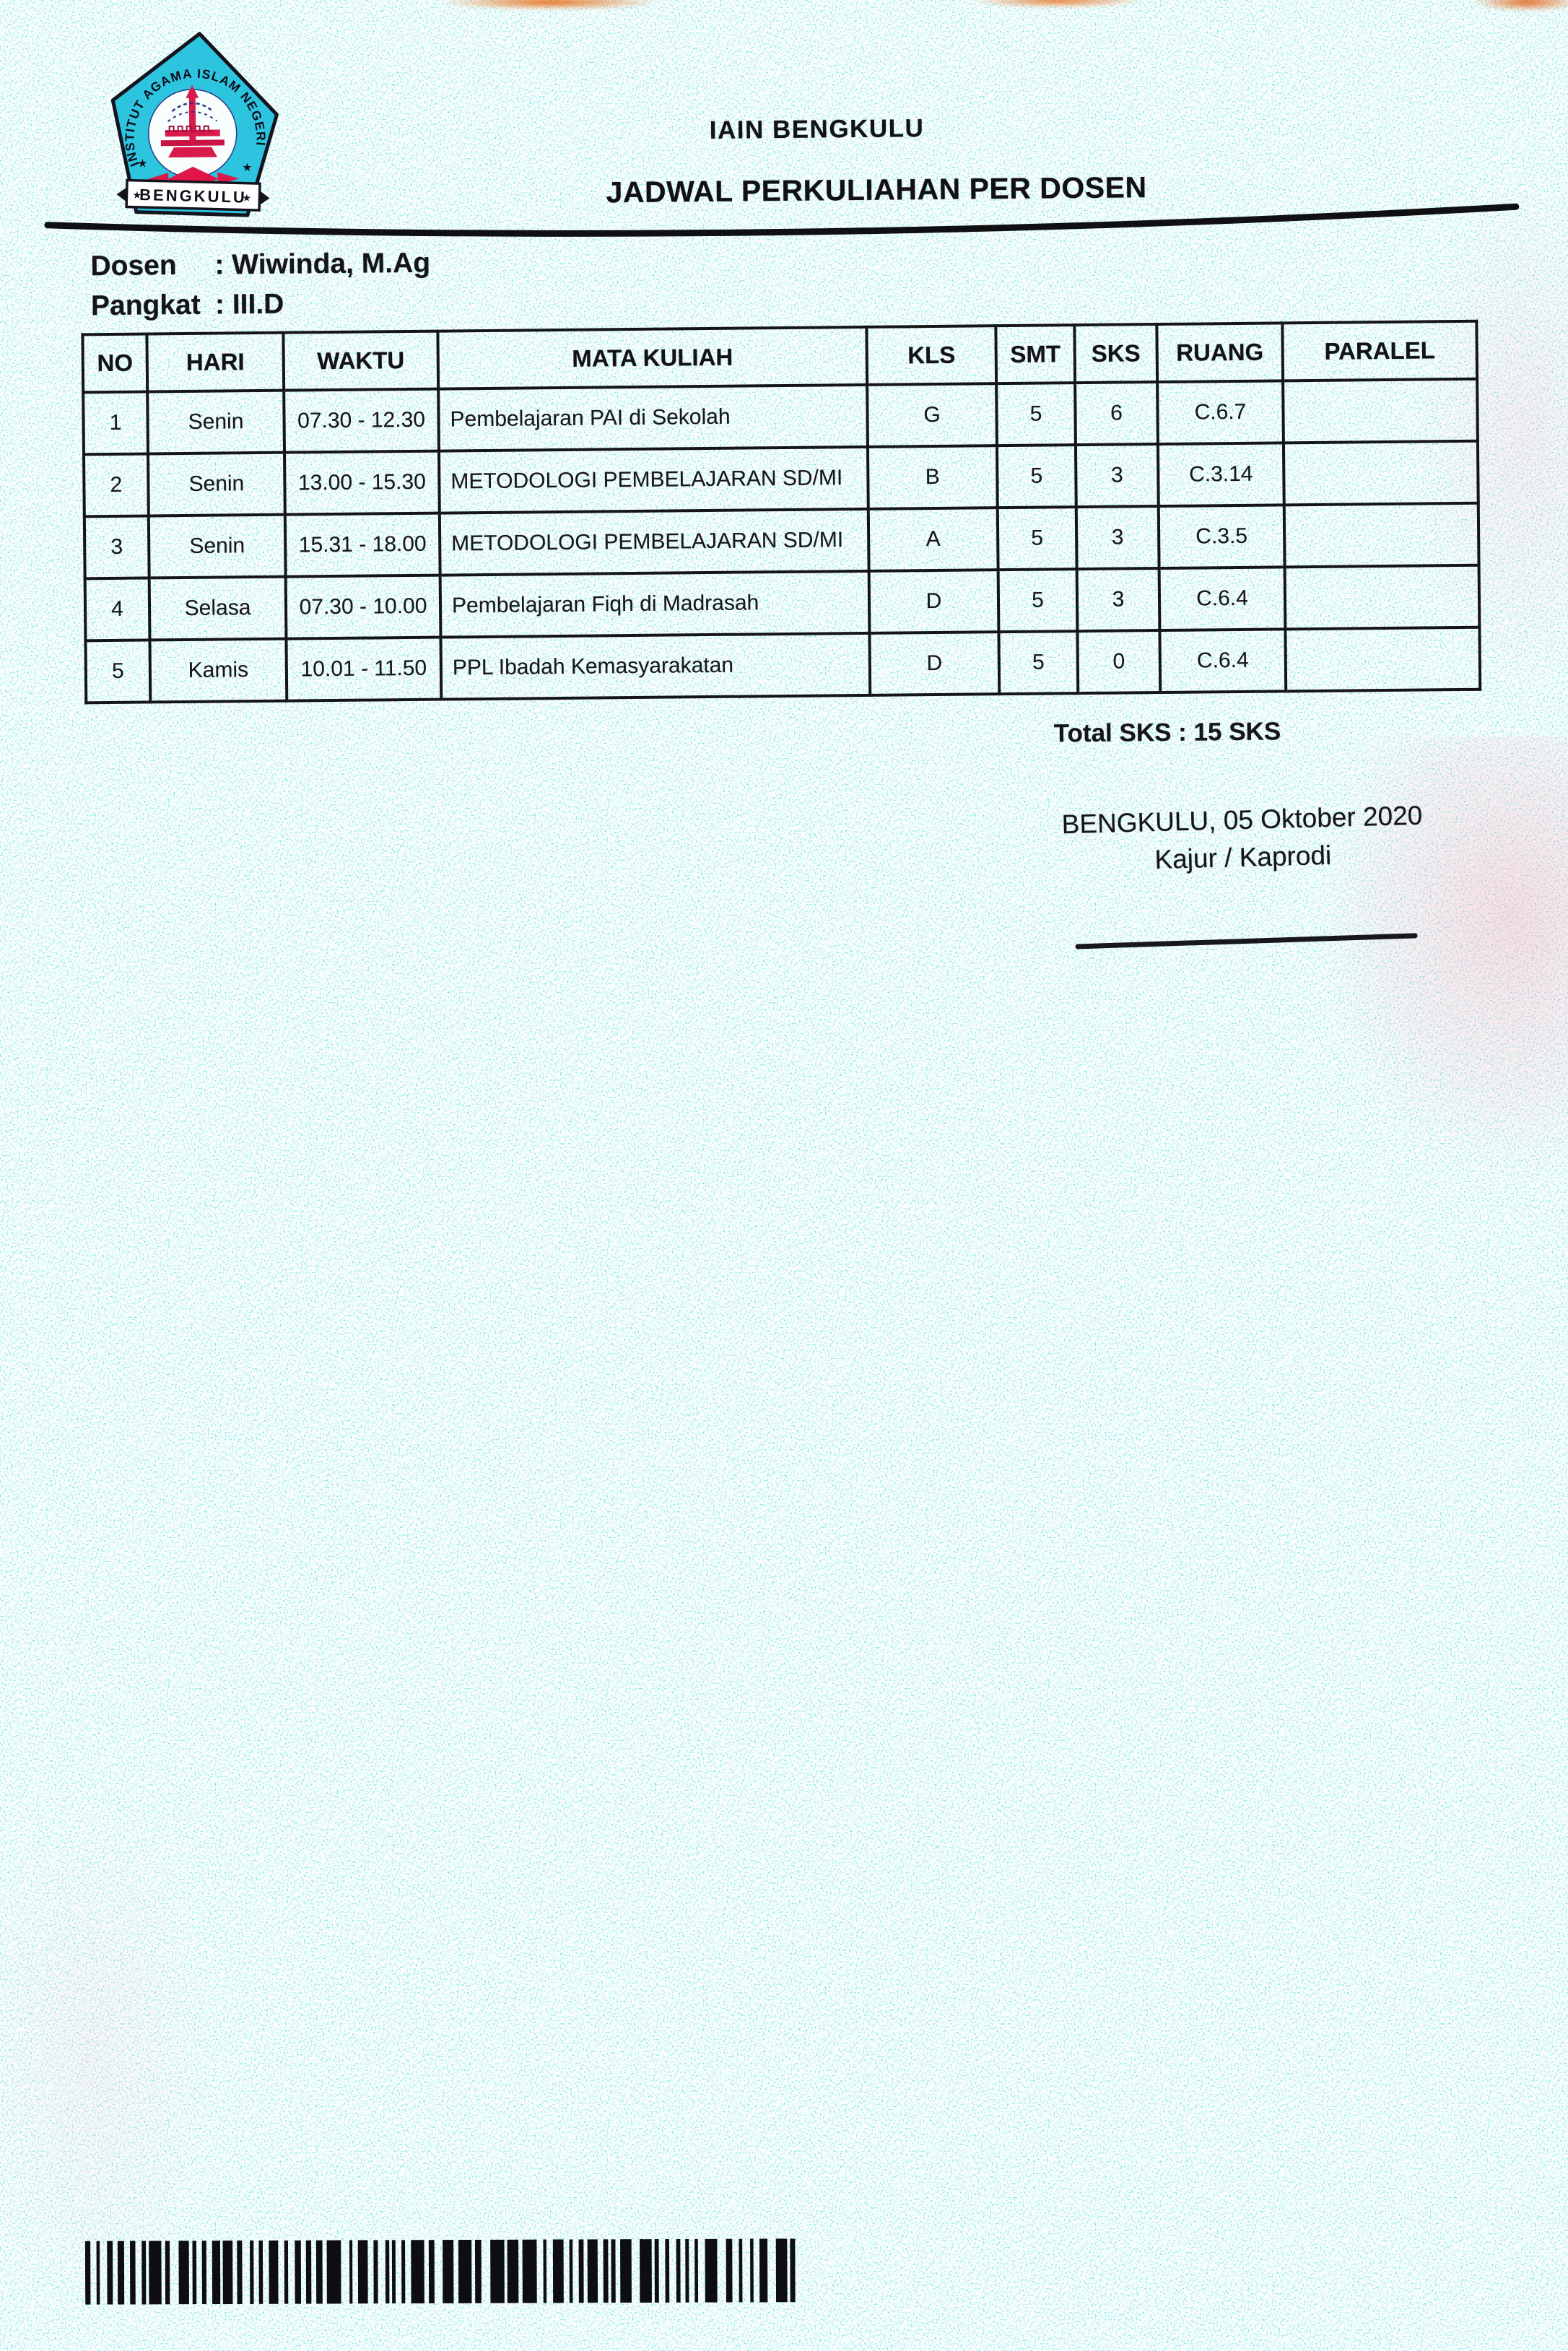 The width and height of the screenshot is (1568, 2351). Describe the element at coordinates (1167, 732) in the screenshot. I see `total-sks: Total SKS : 15 SKS` at that location.